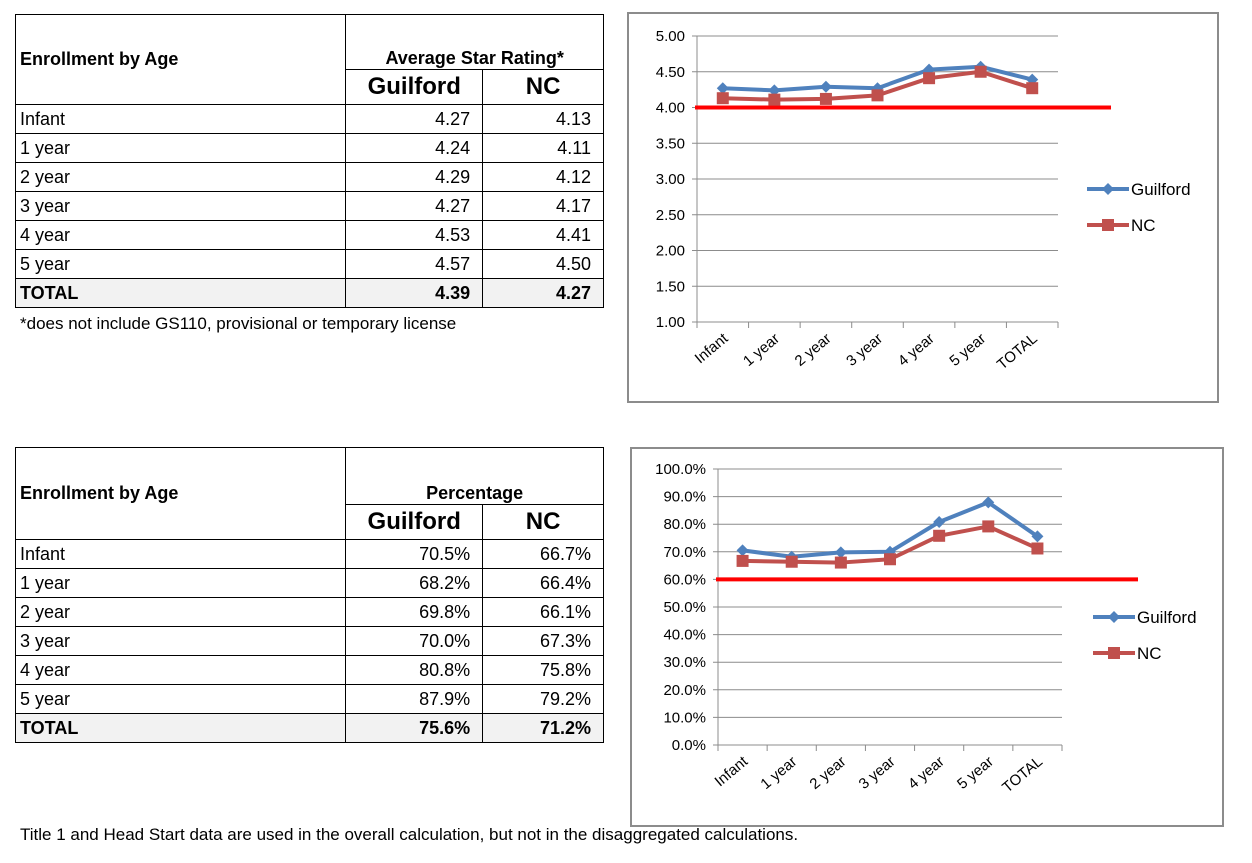  What do you see at coordinates (543, 119) in the screenshot?
I see `nc-value: 4.13` at bounding box center [543, 119].